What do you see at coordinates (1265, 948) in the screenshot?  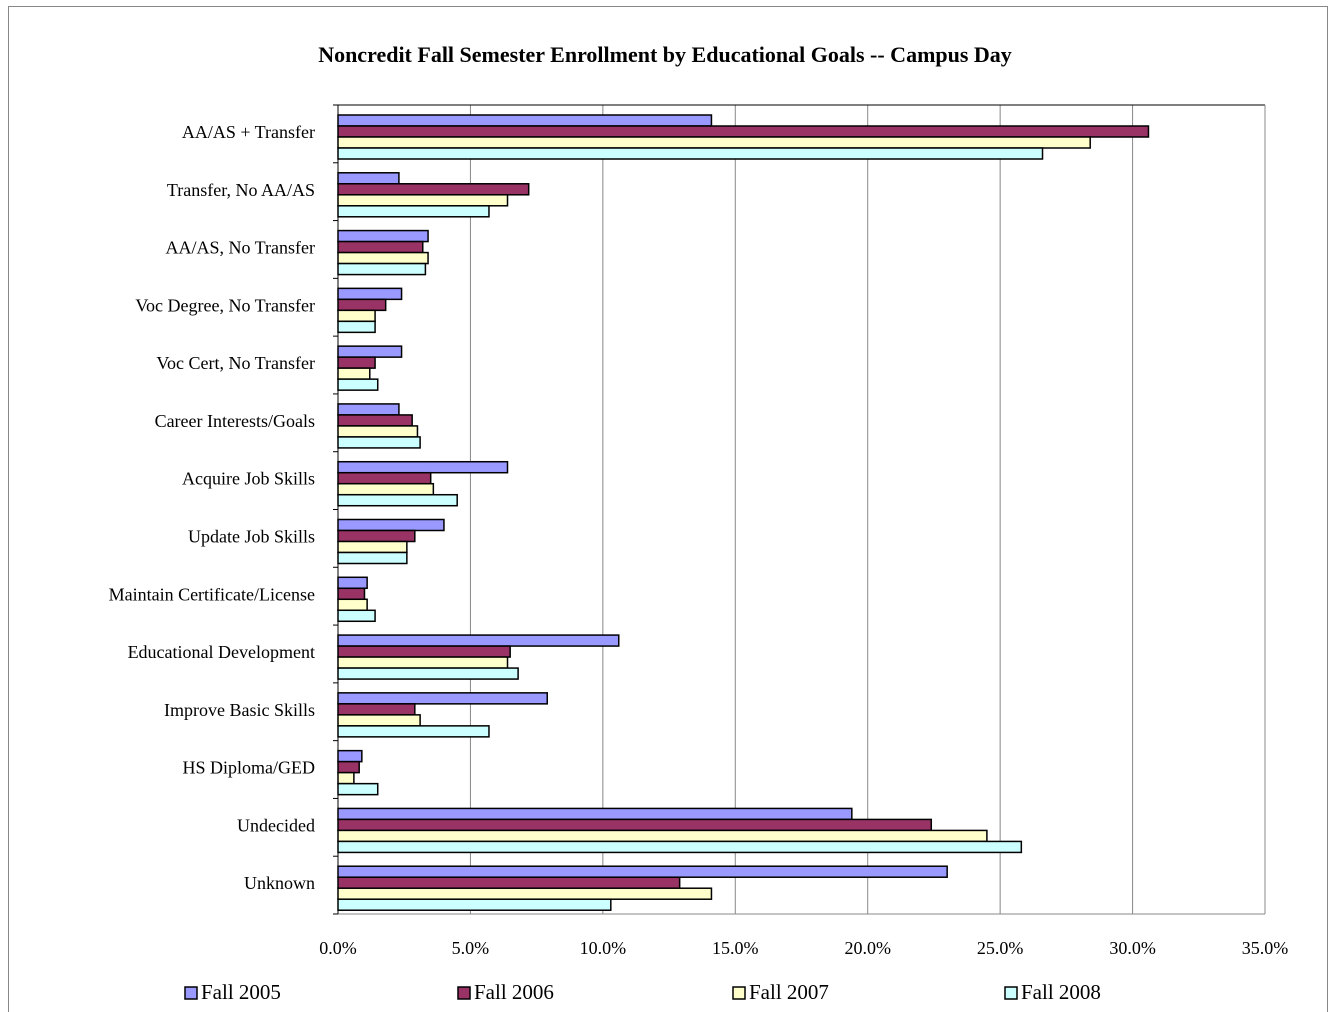 I see `x-tick-label: 35.0%` at bounding box center [1265, 948].